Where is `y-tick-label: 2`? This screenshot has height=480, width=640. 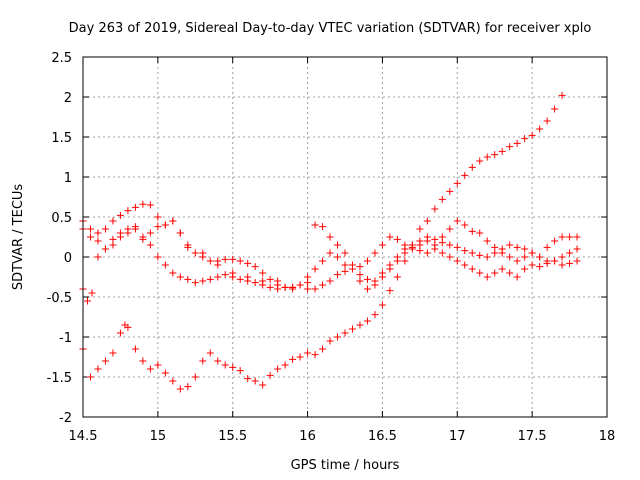
y-tick-label: 2 is located at coordinates (68, 98).